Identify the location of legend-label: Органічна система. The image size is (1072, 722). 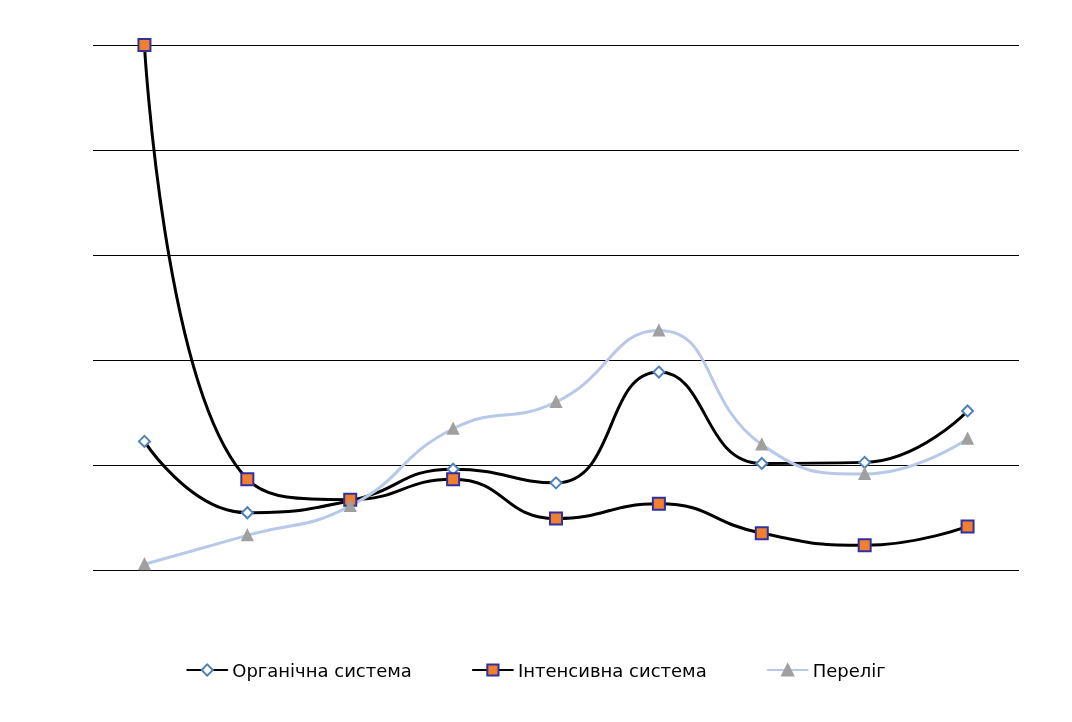
(322, 670).